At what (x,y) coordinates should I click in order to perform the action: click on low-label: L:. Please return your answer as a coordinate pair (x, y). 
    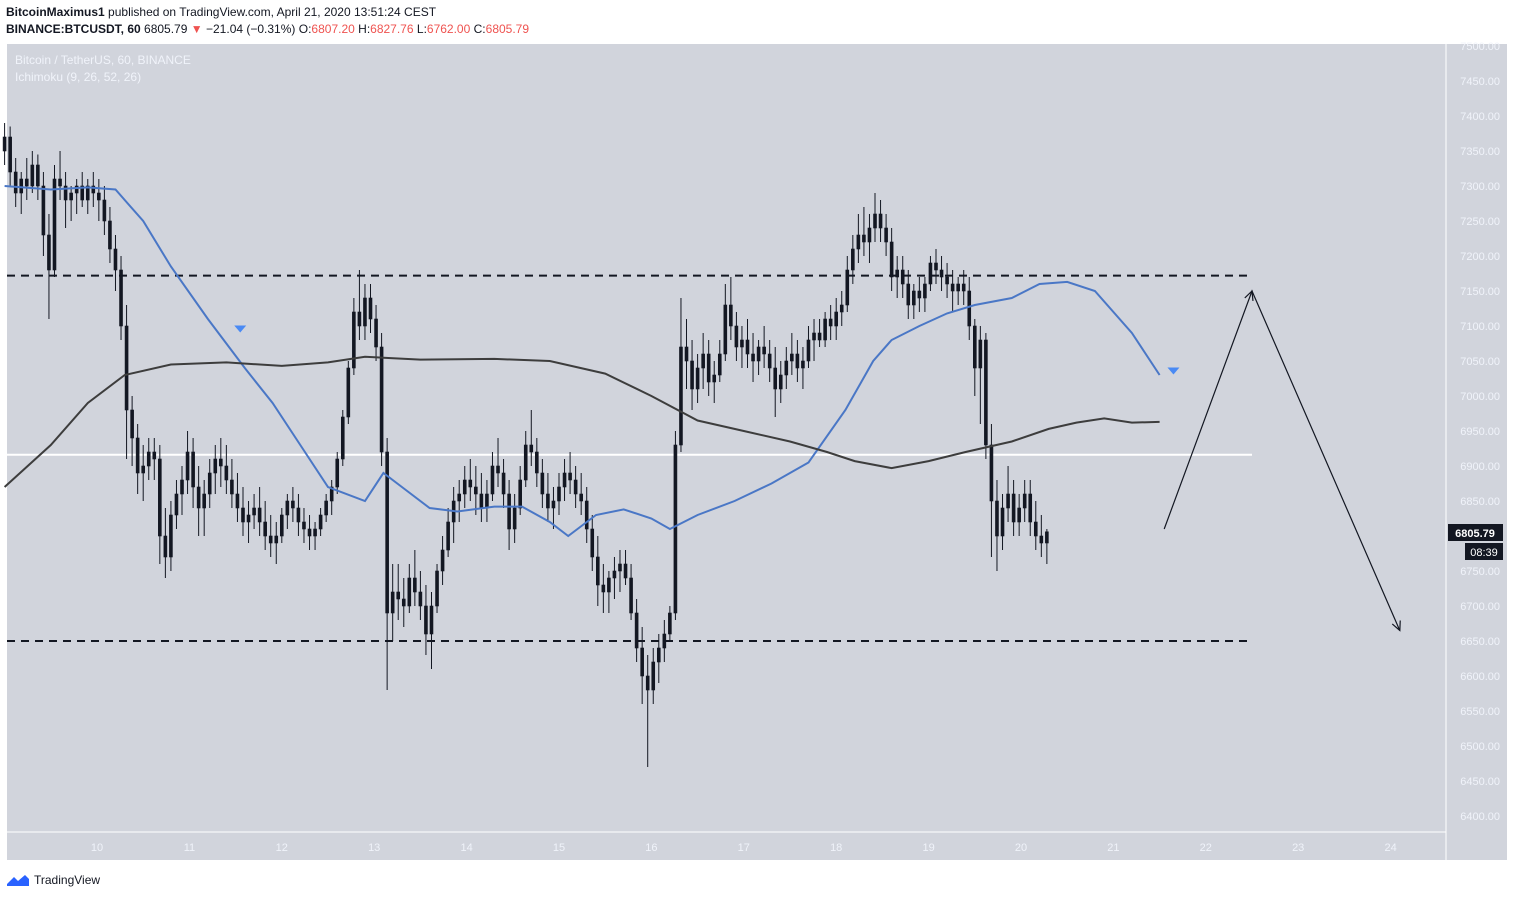
    Looking at the image, I should click on (421, 29).